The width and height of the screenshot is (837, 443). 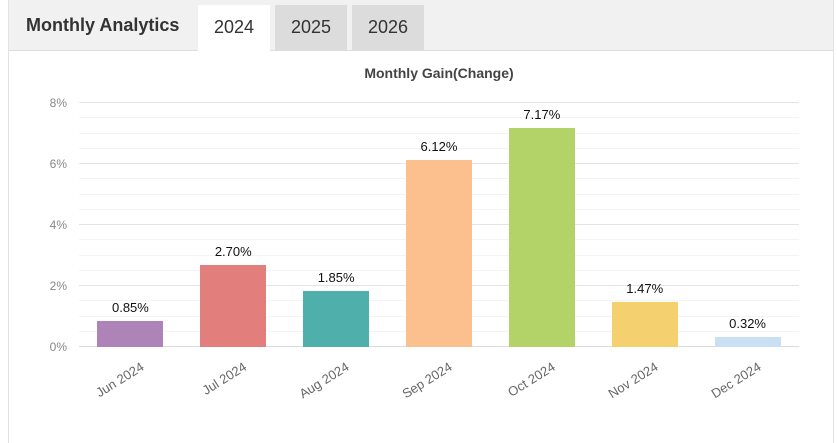 I want to click on gridline-major, so click(x=439, y=102).